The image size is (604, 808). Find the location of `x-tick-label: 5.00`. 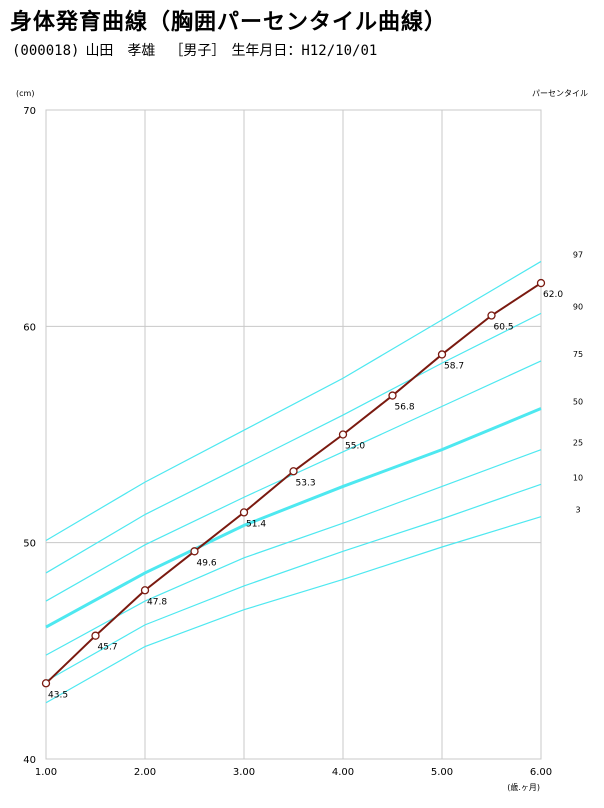

x-tick-label: 5.00 is located at coordinates (442, 772).